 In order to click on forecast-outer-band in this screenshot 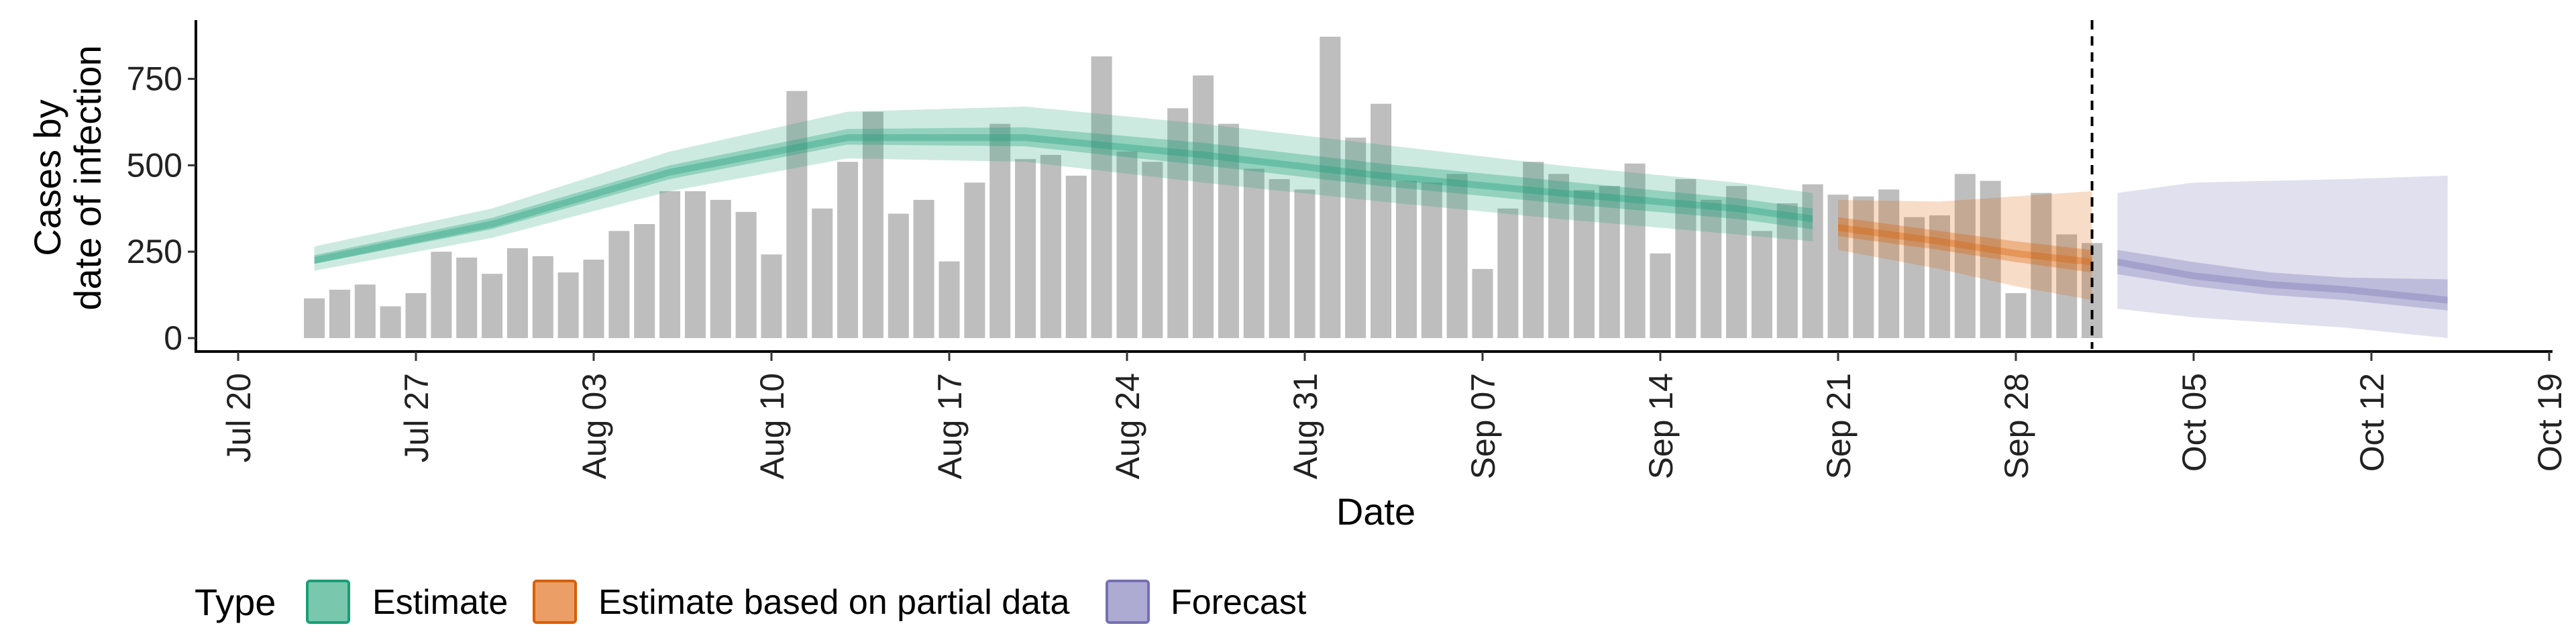, I will do `click(2282, 256)`.